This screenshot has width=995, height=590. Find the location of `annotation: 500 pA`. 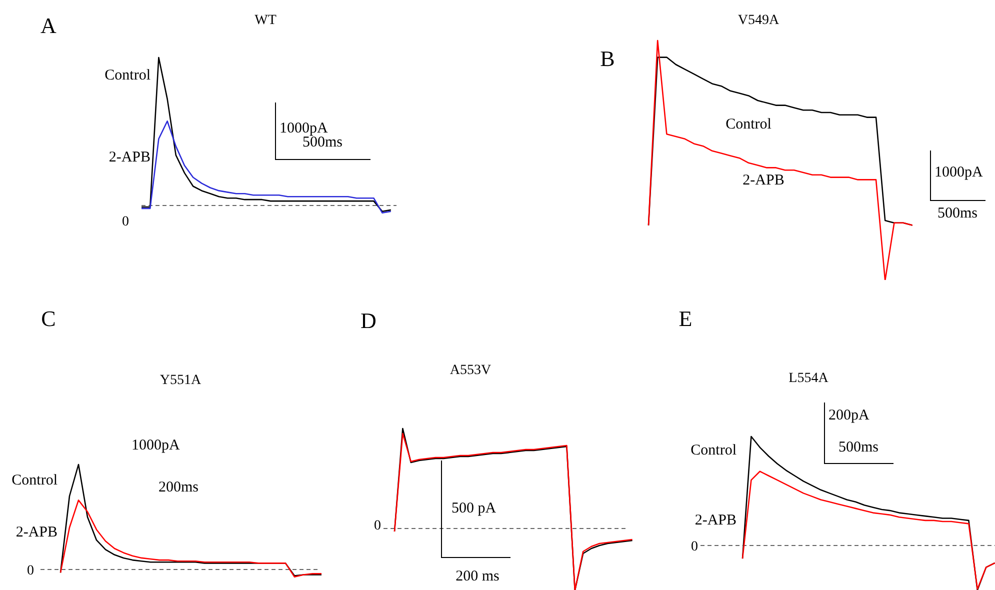

annotation: 500 pA is located at coordinates (474, 508).